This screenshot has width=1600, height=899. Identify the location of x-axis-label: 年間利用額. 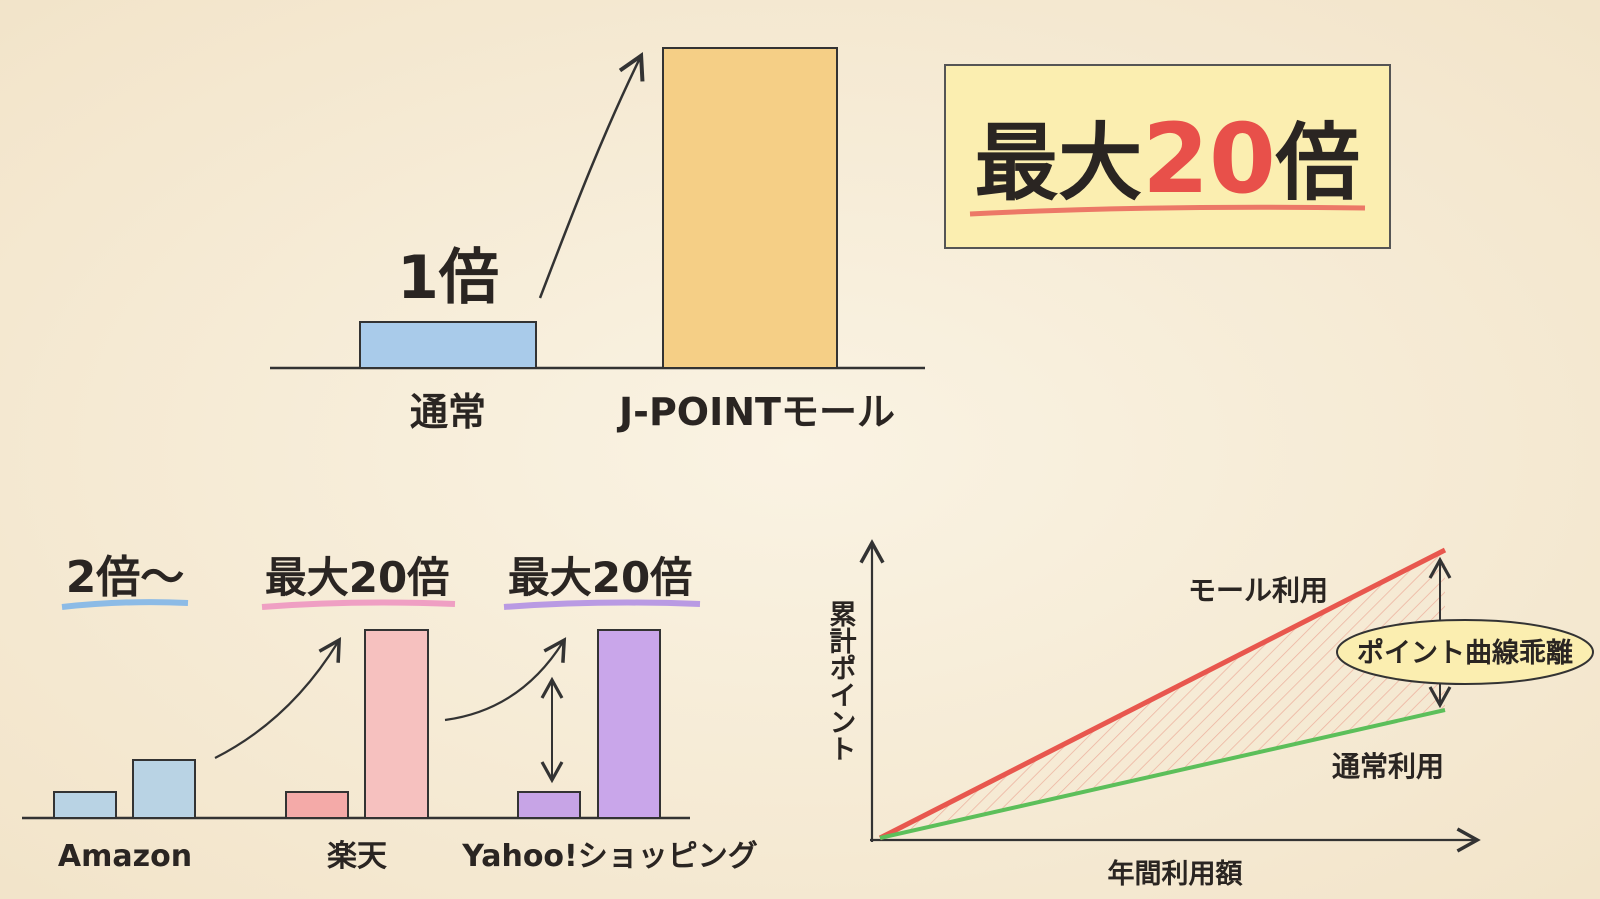
(1176, 874).